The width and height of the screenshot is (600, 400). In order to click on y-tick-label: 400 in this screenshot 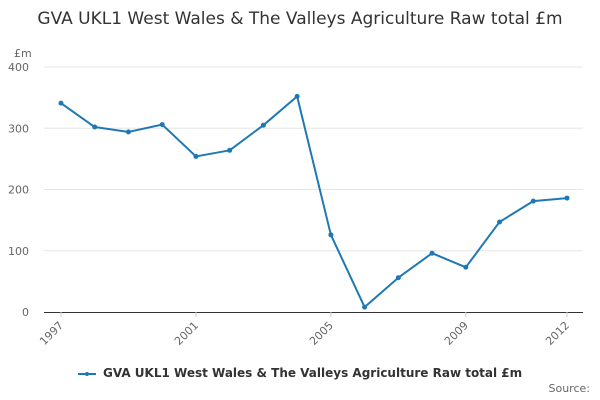, I will do `click(18, 67)`.